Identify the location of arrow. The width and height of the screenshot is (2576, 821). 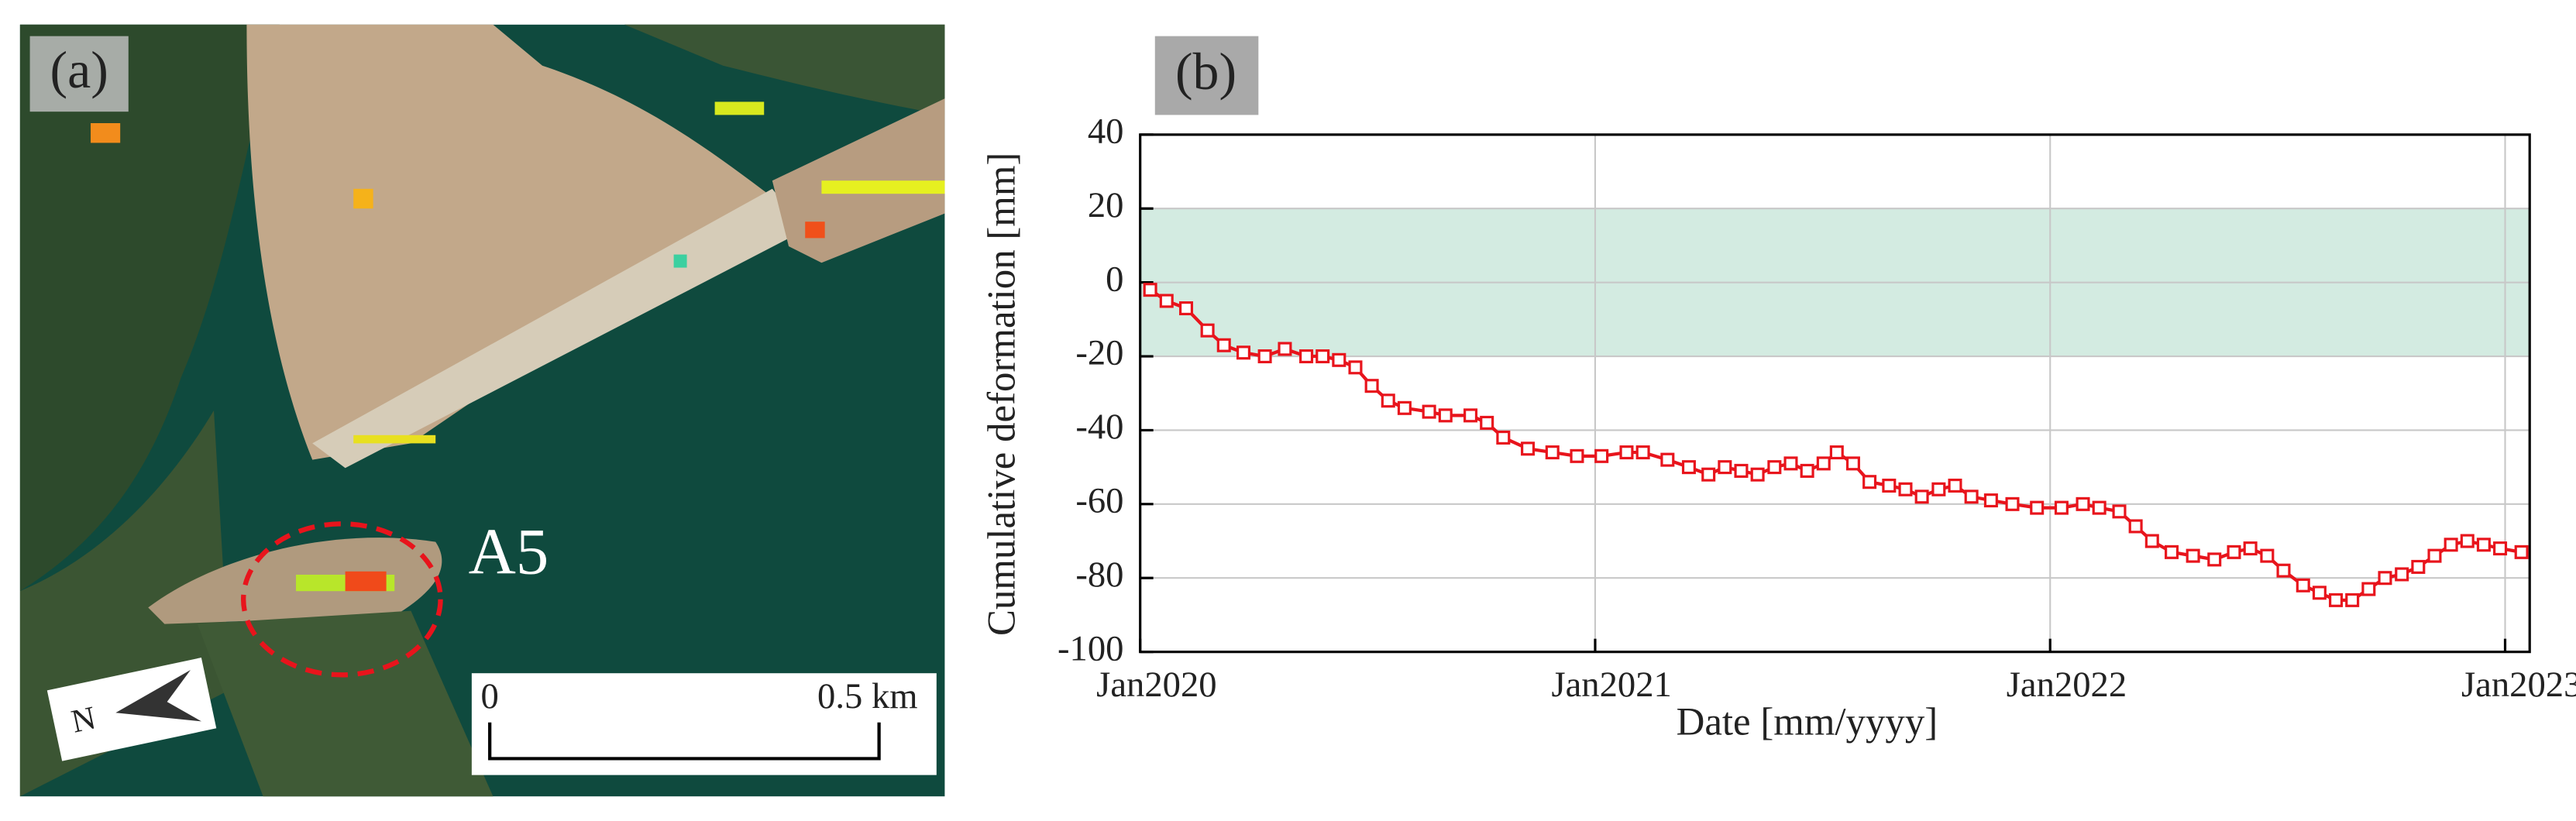
(158, 696).